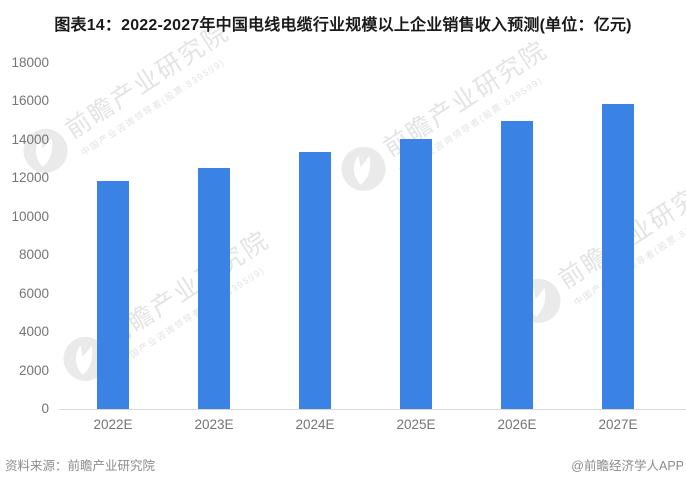 The width and height of the screenshot is (686, 484). I want to click on qianzhan-bird-logo-icon, so click(365, 170).